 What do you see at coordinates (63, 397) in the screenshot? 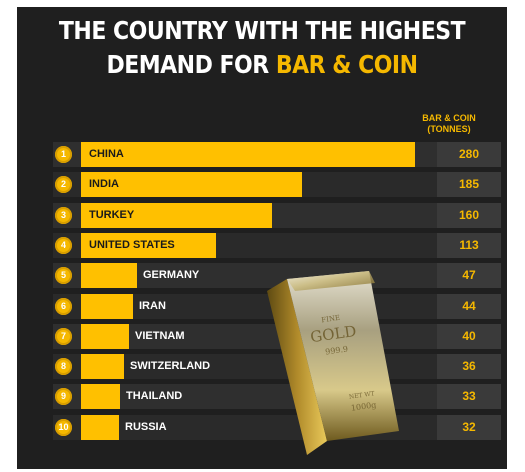
I see `rank-badge: 9` at bounding box center [63, 397].